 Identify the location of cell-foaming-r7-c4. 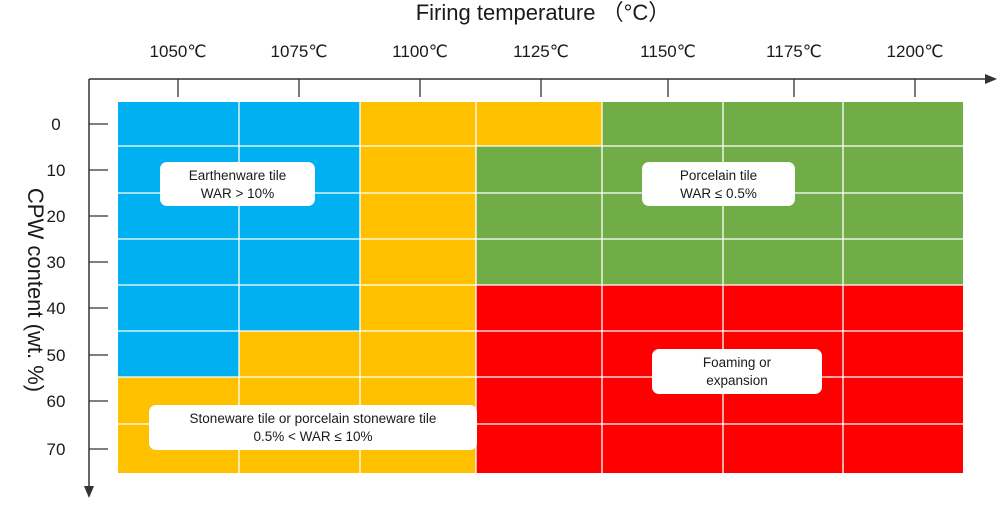
(662, 448).